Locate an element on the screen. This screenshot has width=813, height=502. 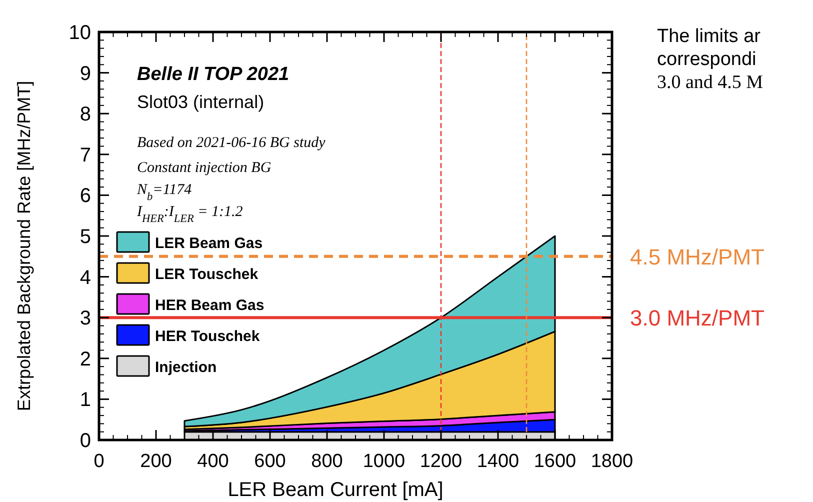
text: The limits ar is located at coordinates (709, 36).